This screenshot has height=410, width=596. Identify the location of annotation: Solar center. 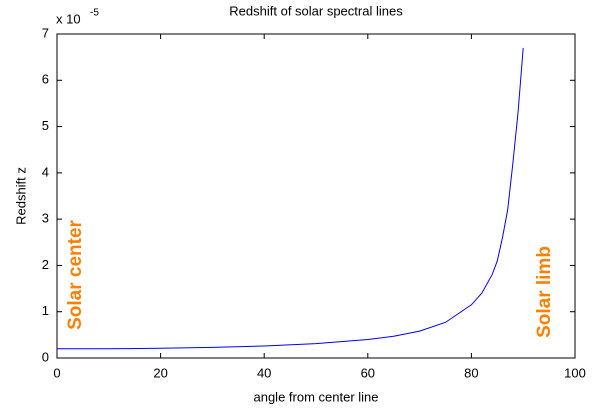
(75, 274).